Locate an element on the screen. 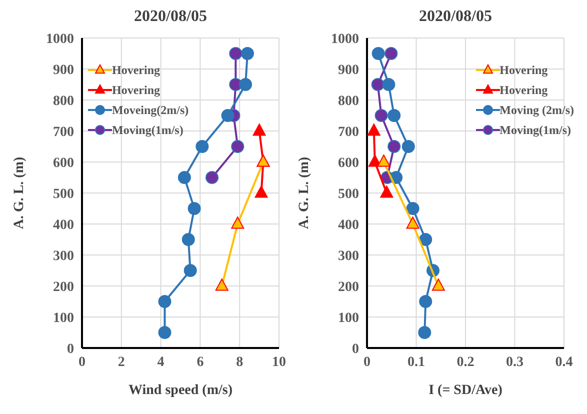 This screenshot has width=587, height=414. x-axis-title: Wind speed (m/s) is located at coordinates (180, 390).